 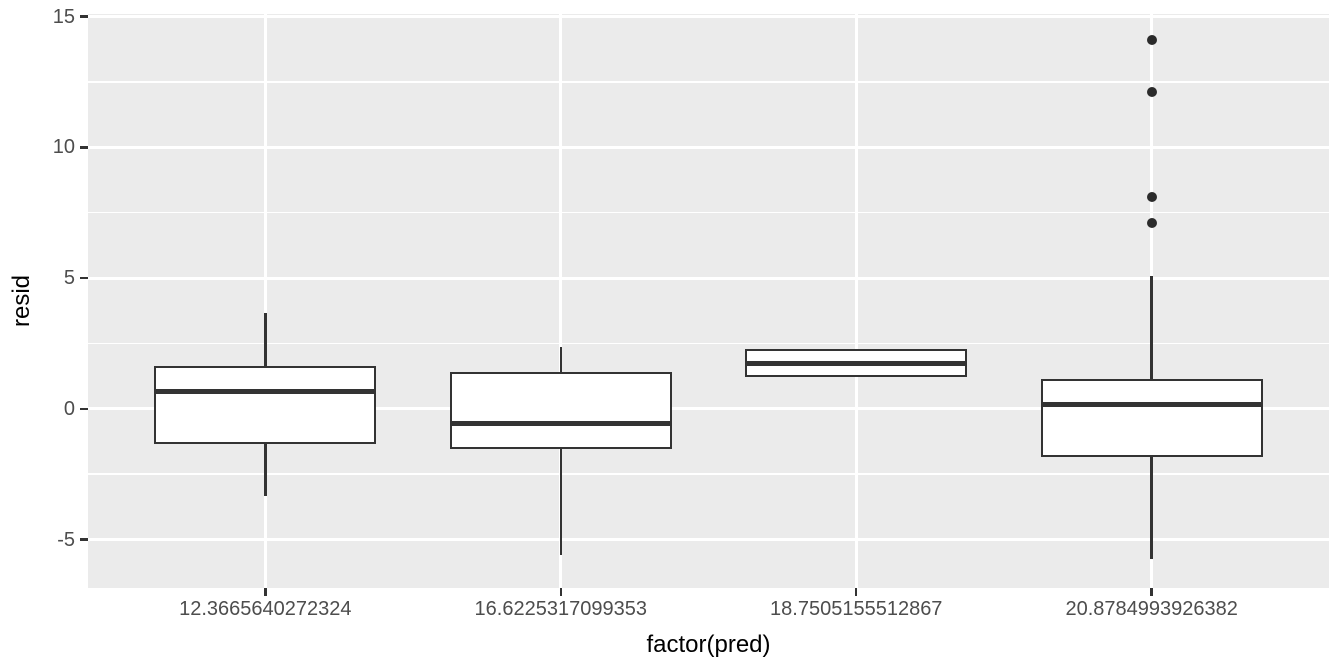 What do you see at coordinates (856, 609) in the screenshot?
I see `x-tick-label: 18.7505155512867` at bounding box center [856, 609].